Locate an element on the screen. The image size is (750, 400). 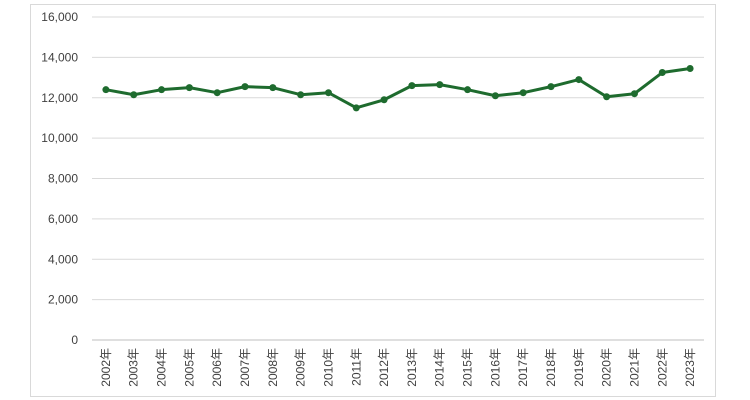
x-tick-label: 2019年 is located at coordinates (579, 367).